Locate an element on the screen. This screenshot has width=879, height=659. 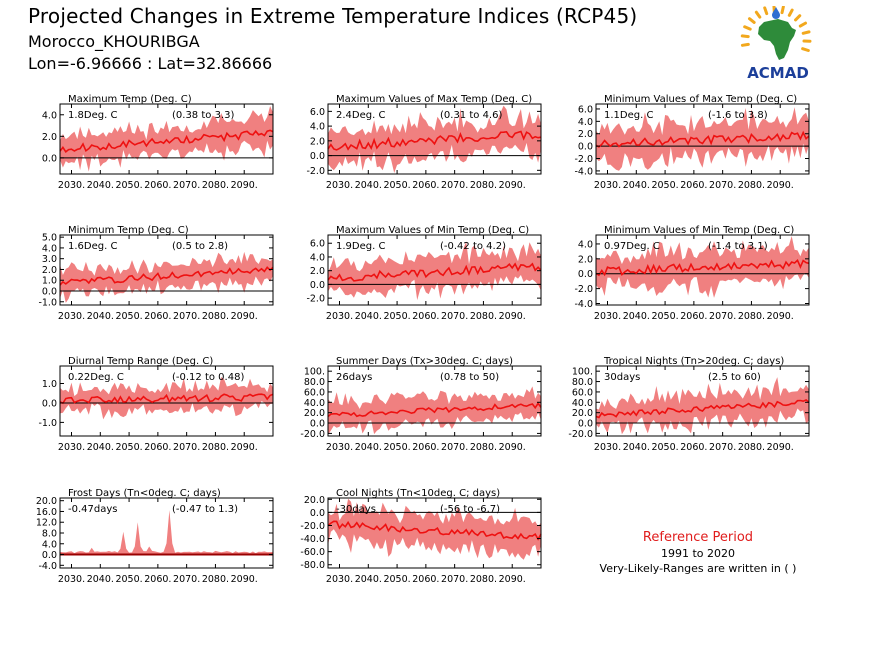
chart-title: Maximum Values of Max Temp (Deg. C) is located at coordinates (434, 99).